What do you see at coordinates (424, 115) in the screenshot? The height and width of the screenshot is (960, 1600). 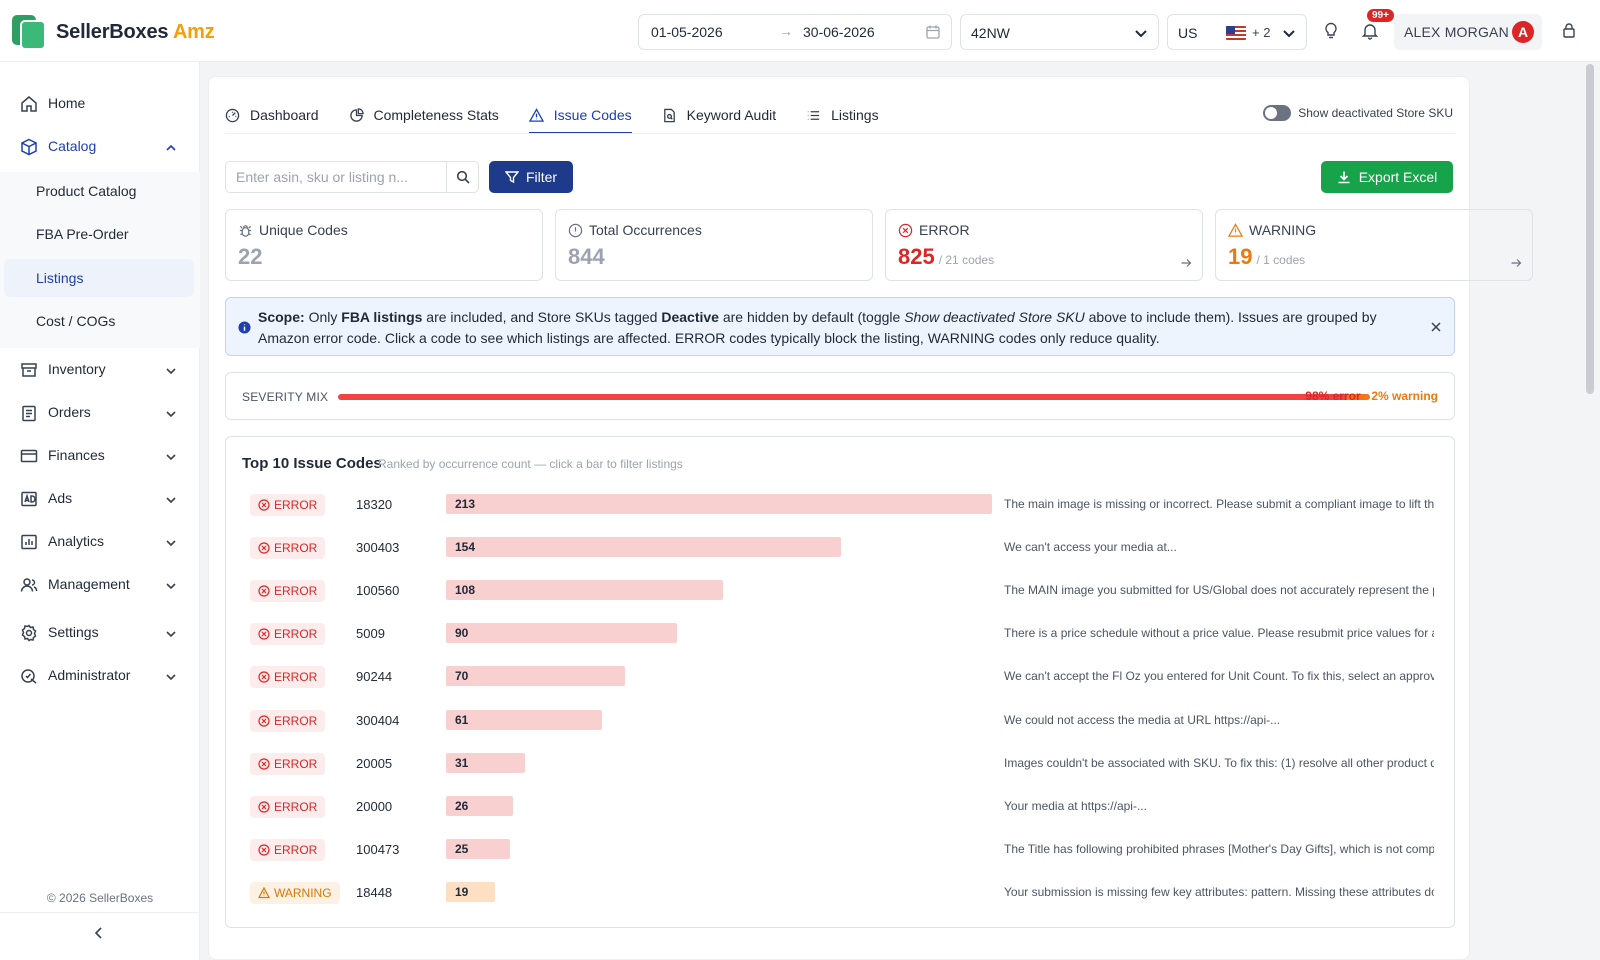 I see `tab-completeness-stats: Completeness Stats` at bounding box center [424, 115].